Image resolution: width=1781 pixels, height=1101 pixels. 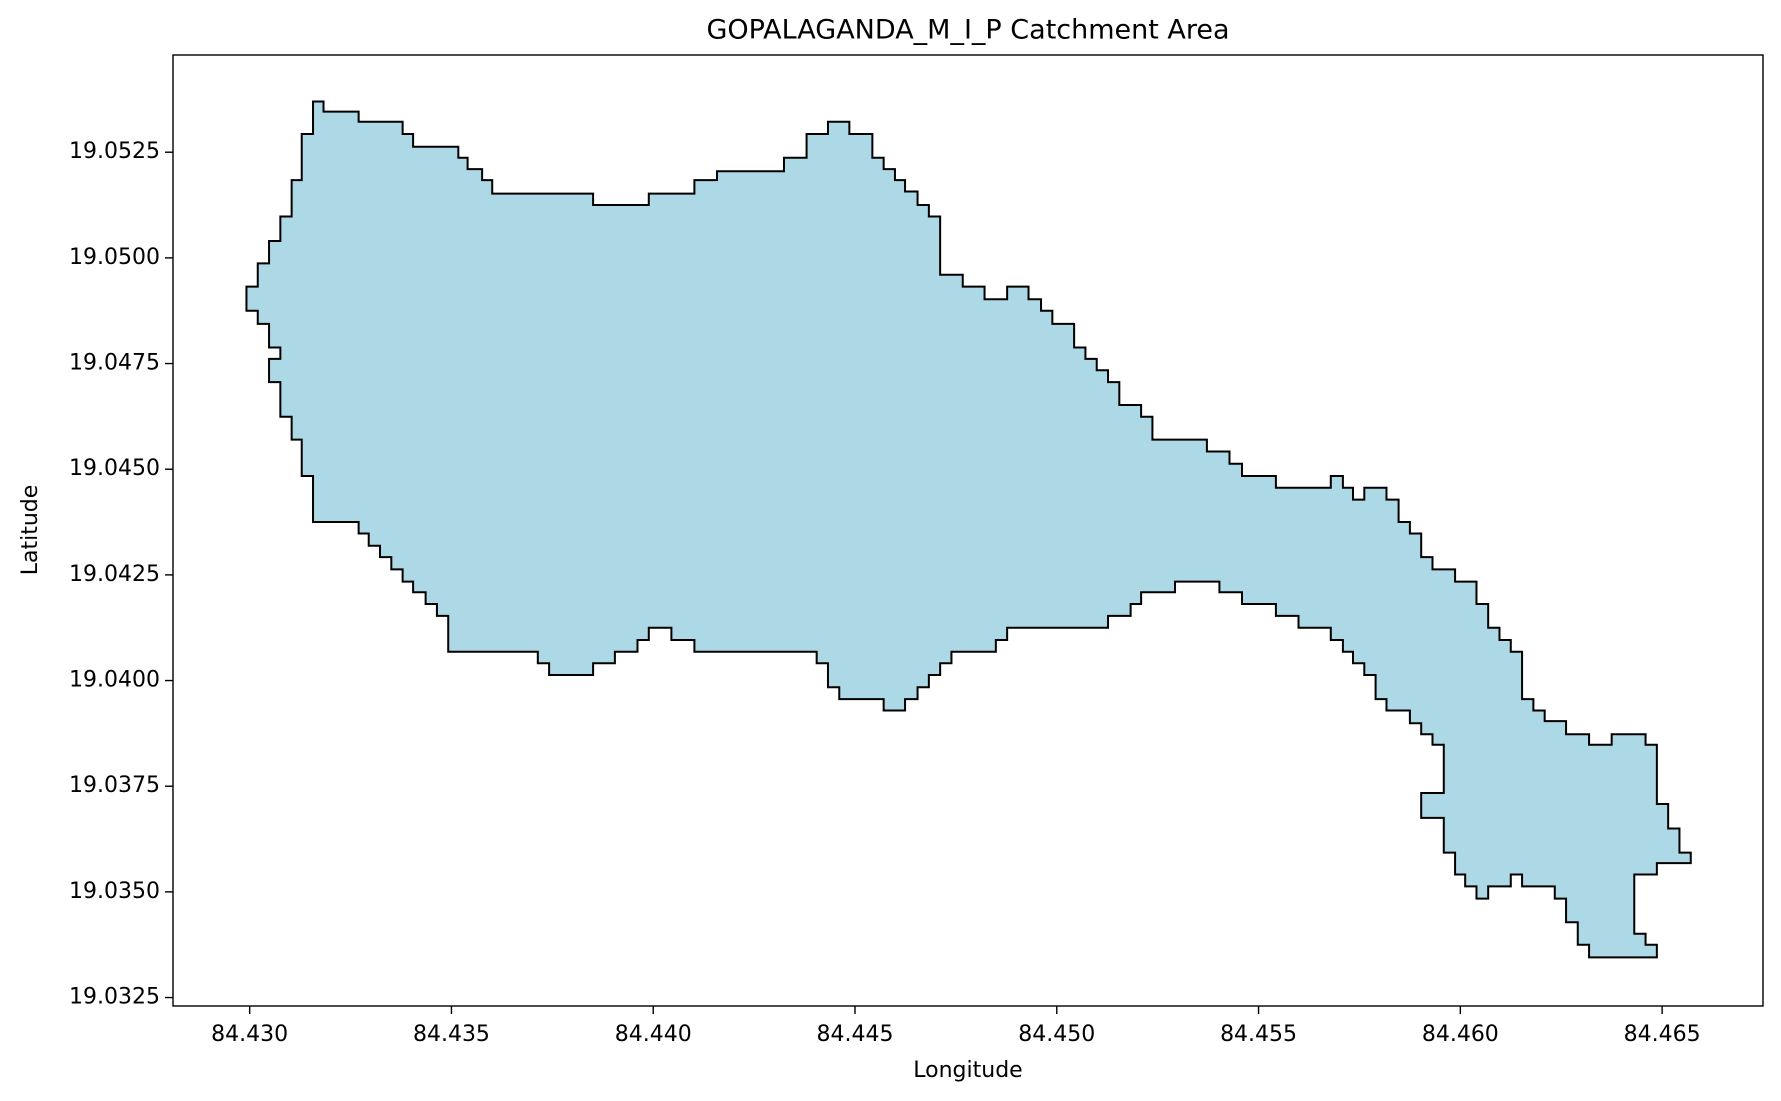 I want to click on x-tick-label: 84.465, so click(x=1662, y=1034).